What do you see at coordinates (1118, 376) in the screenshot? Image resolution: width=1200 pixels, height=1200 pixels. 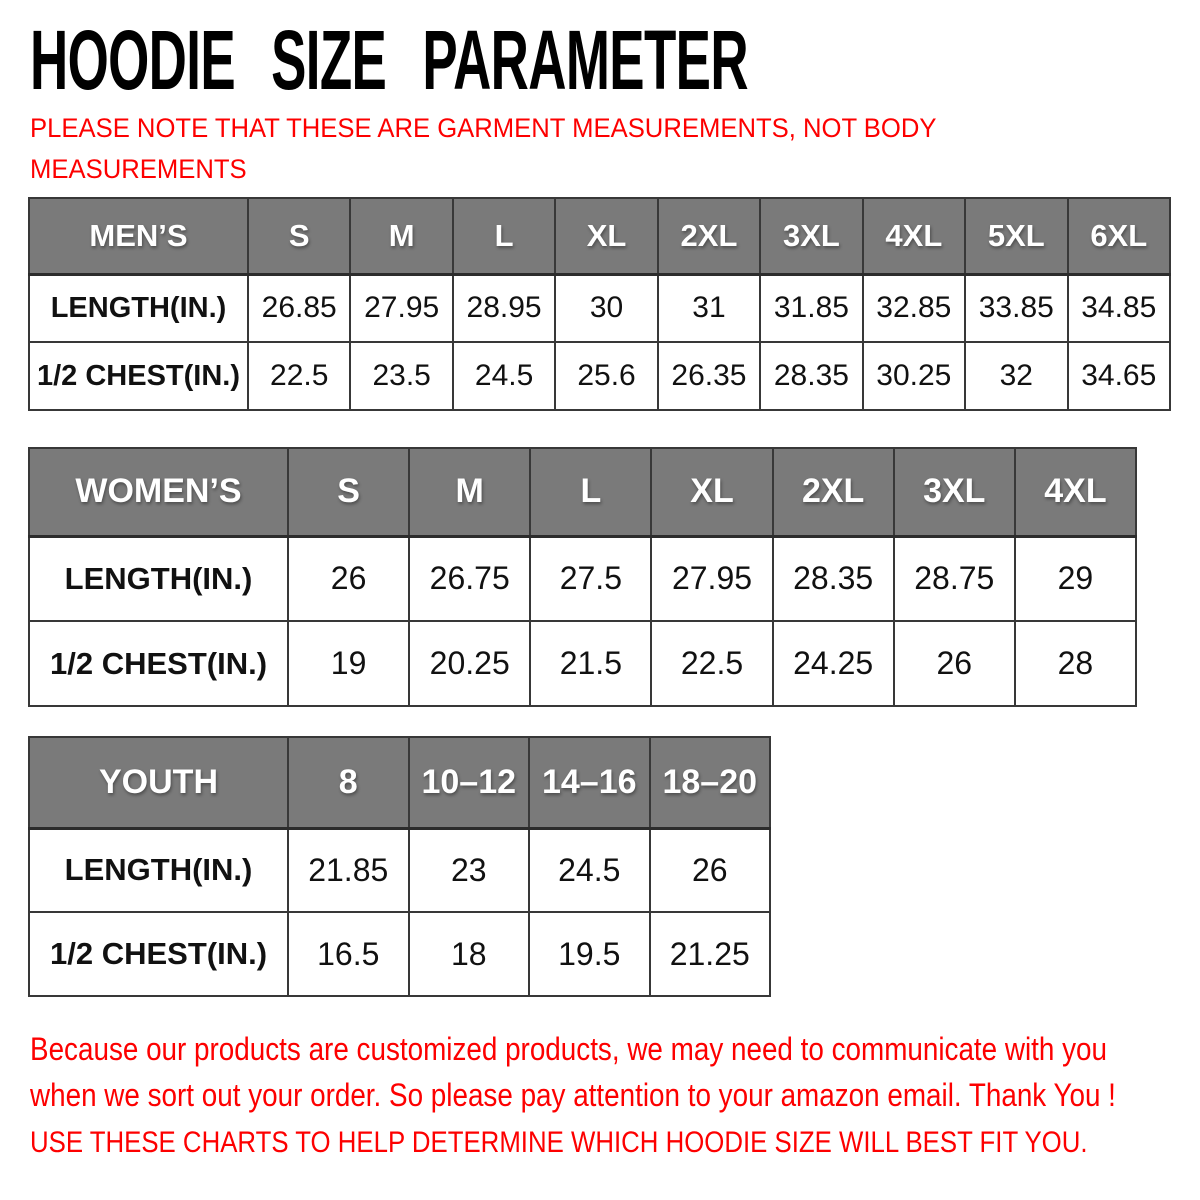 I see `mens-value-cell: 34.65` at bounding box center [1118, 376].